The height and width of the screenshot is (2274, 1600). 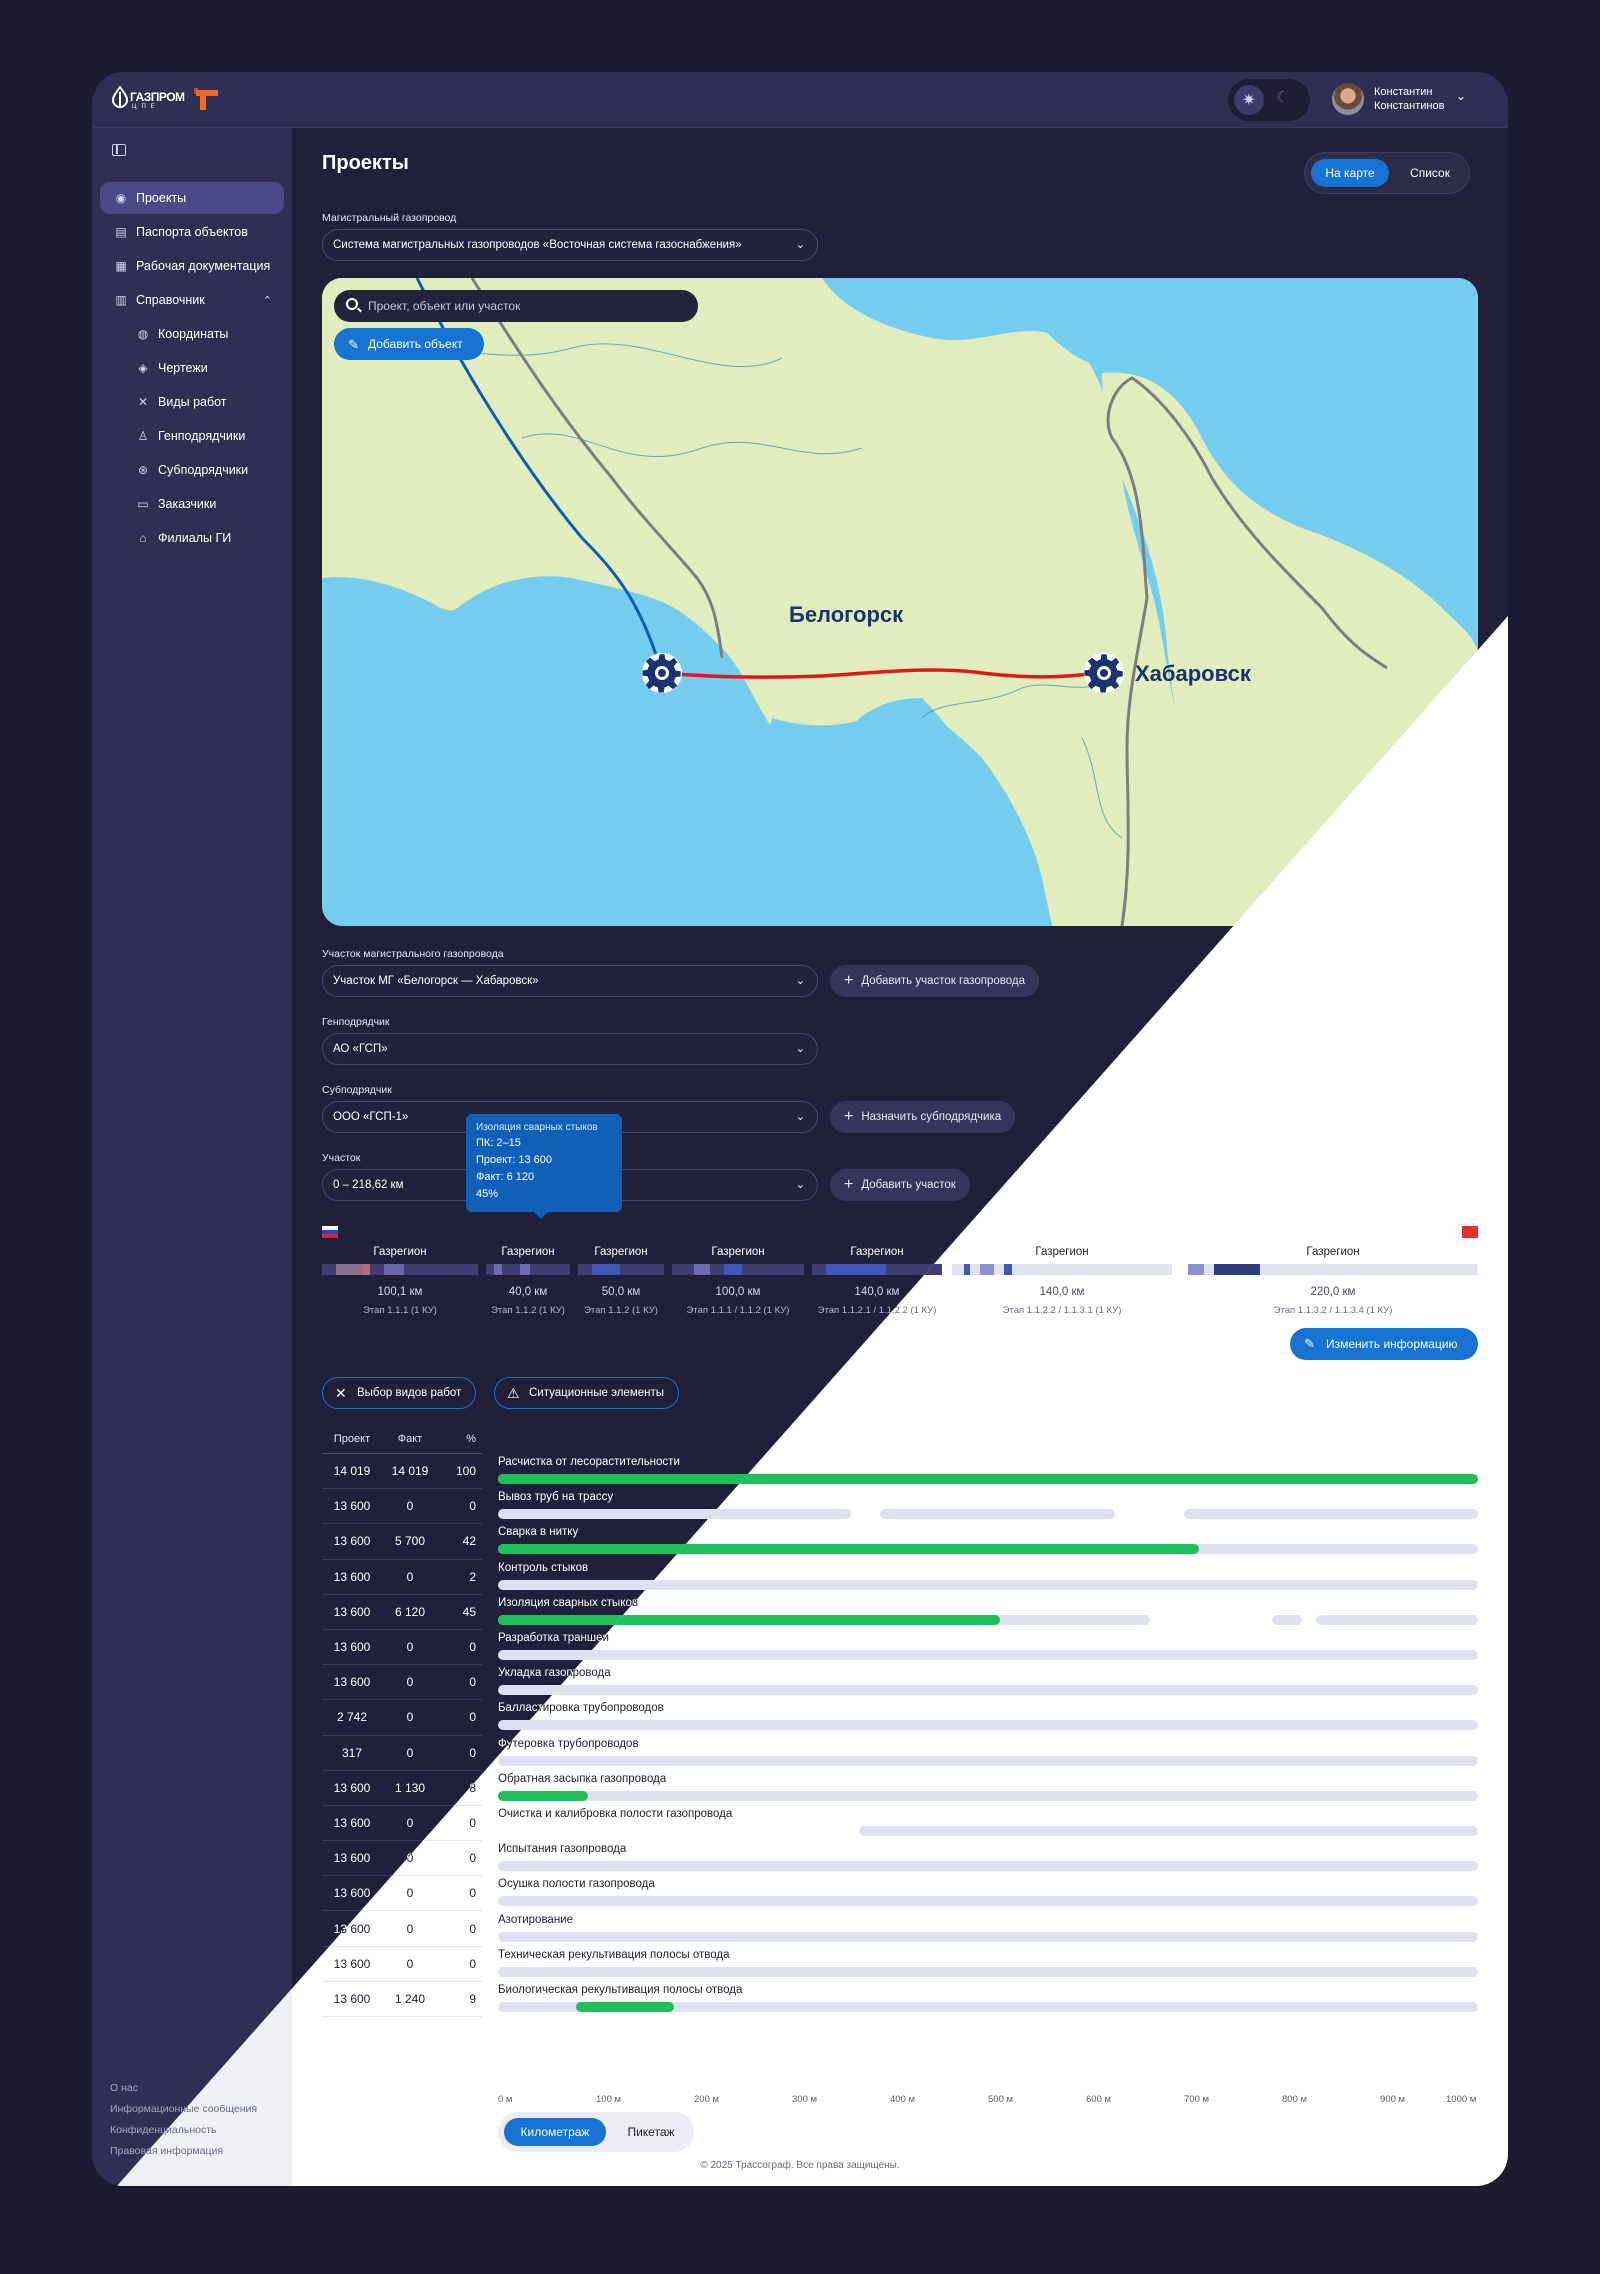 I want to click on edit-info-button: ✎ Изменить информацию, so click(x=1384, y=1344).